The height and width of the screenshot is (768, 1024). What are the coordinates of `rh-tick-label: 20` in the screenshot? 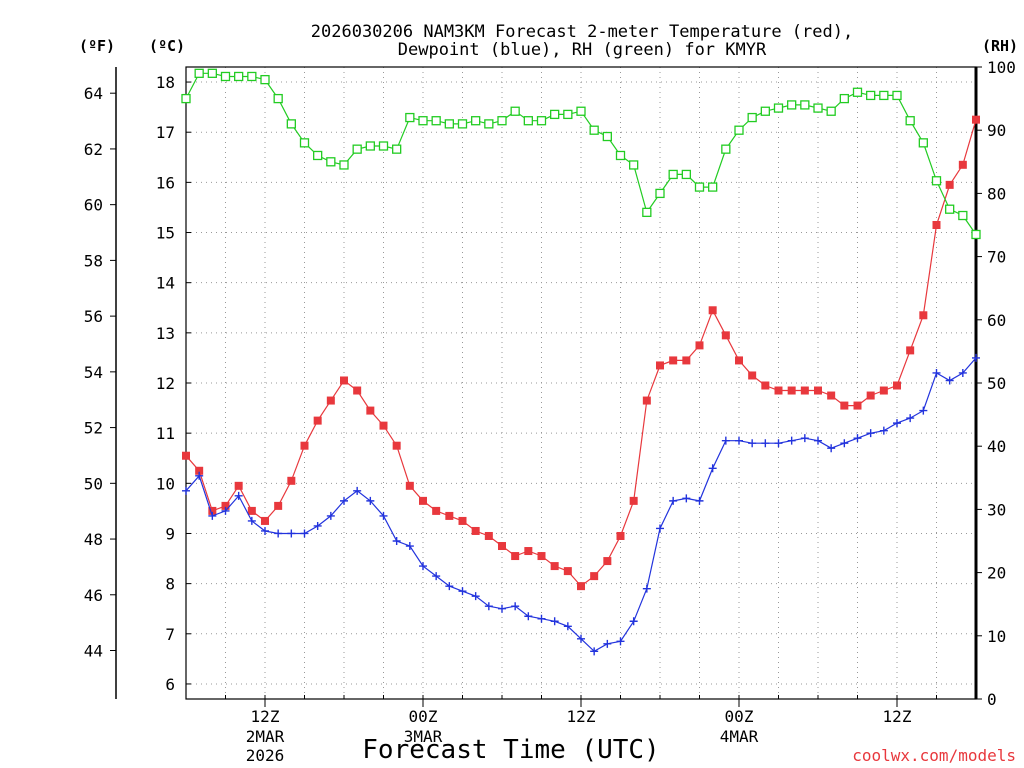 It's located at (996, 573).